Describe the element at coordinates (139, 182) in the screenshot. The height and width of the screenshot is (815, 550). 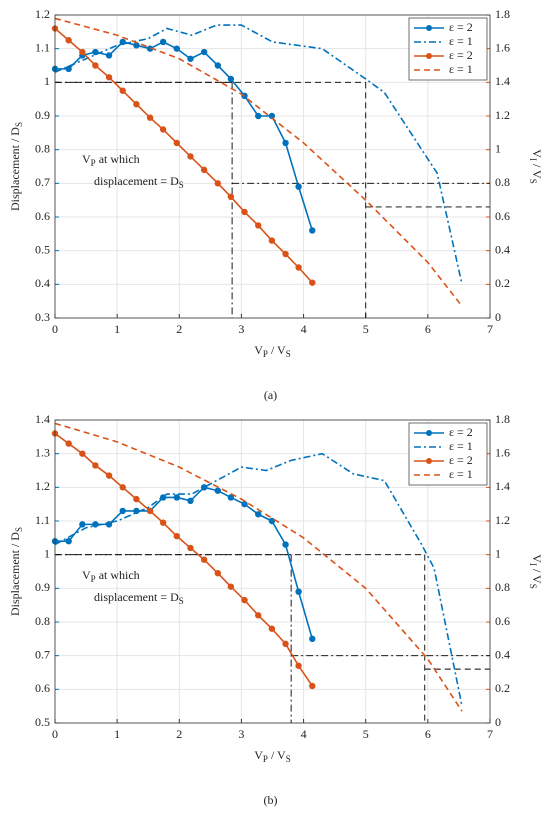
I see `annotation: displacement = DS` at that location.